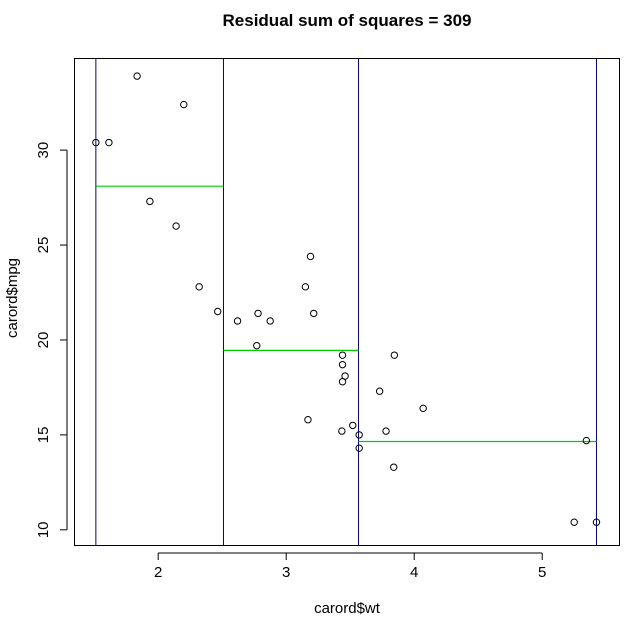 This screenshot has width=636, height=627. Describe the element at coordinates (347, 20) in the screenshot. I see `chart-title: Residual sum of squares = 309` at that location.